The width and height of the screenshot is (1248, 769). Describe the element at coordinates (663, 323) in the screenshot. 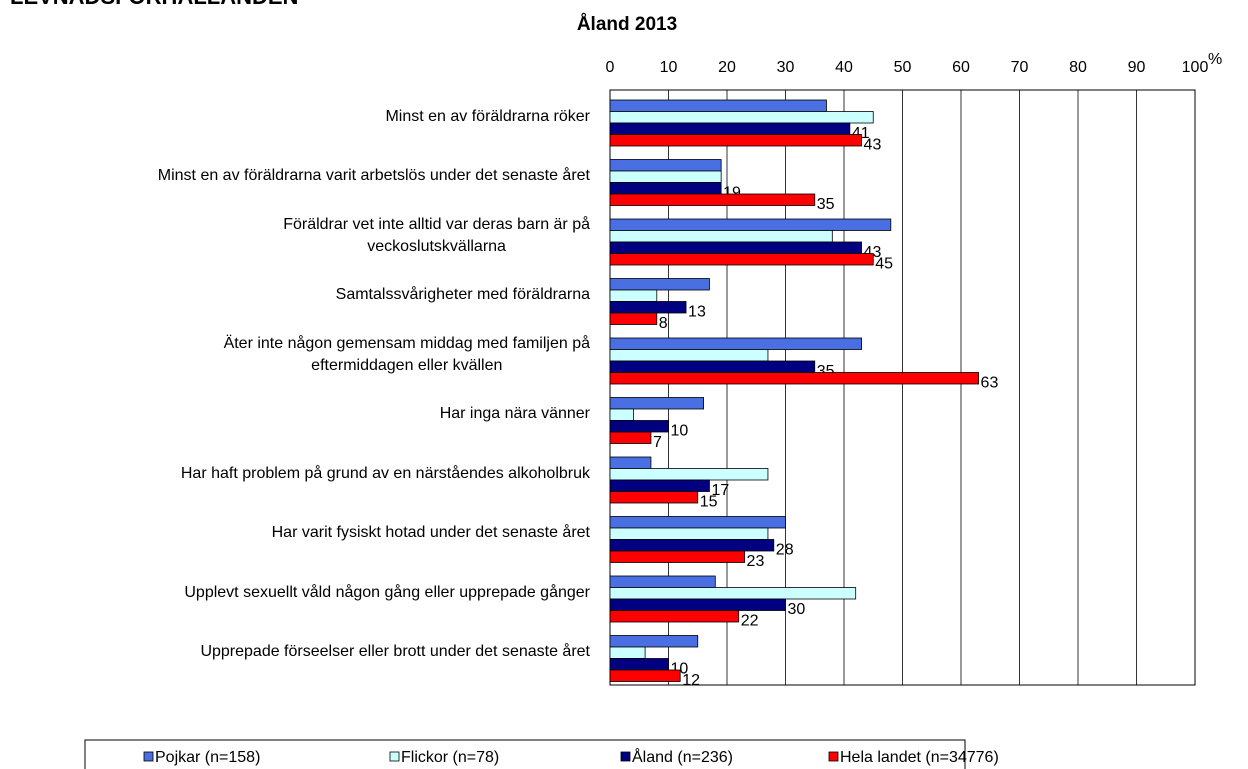

I see `data-label: 8` at that location.